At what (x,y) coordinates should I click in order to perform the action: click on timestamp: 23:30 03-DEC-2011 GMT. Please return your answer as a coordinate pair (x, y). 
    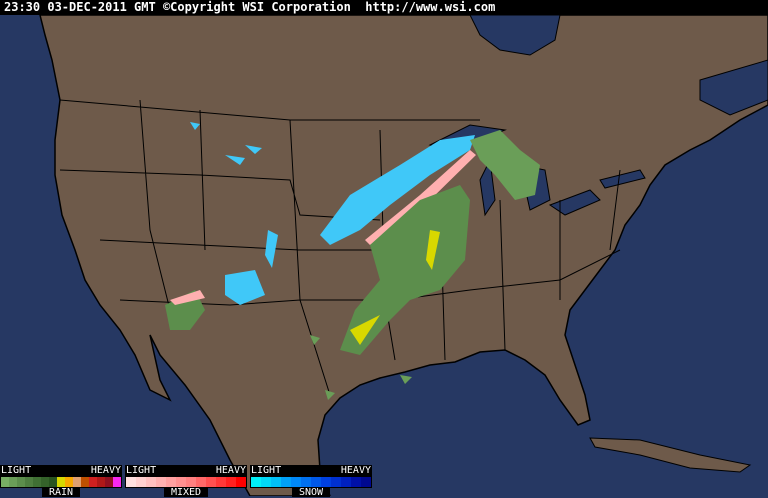
    Looking at the image, I should click on (80, 7).